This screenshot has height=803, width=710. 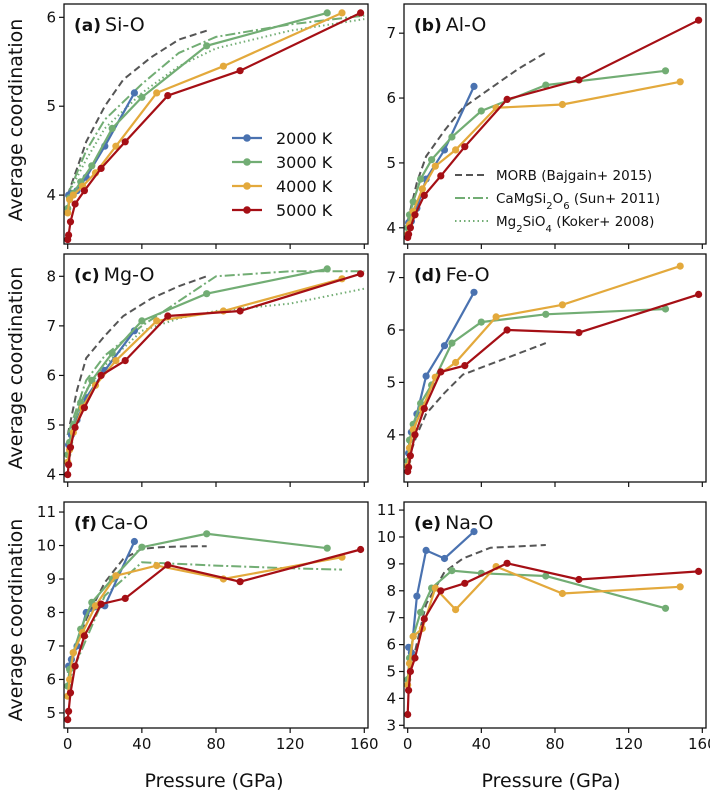 I want to click on panel-na-o-y-tick-label: 7, so click(x=391, y=618).